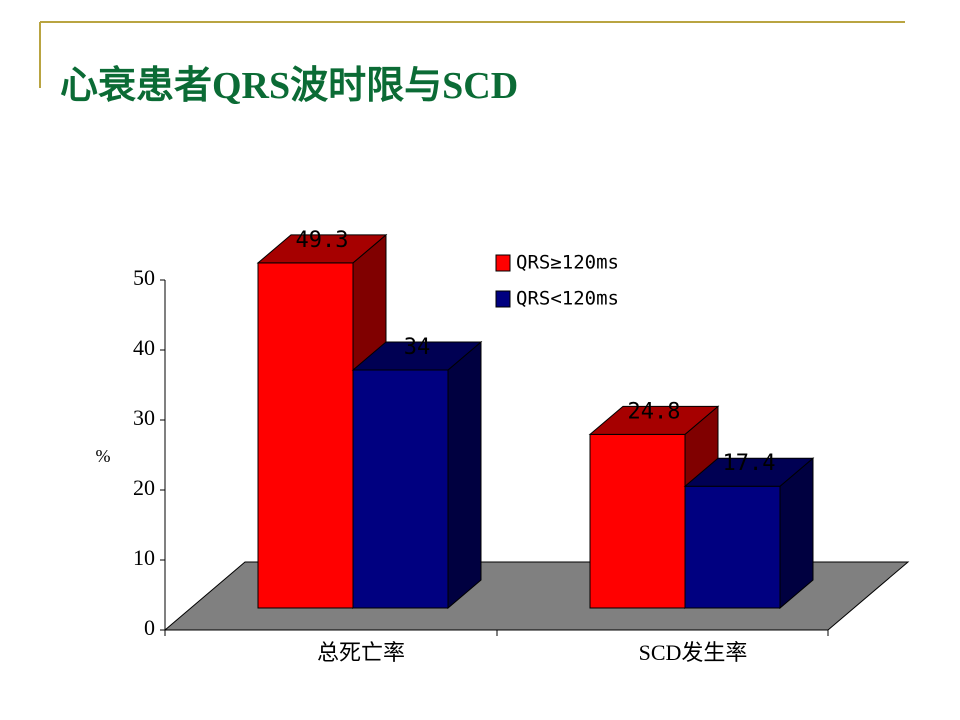 Image resolution: width=960 pixels, height=720 pixels. Describe the element at coordinates (144, 347) in the screenshot. I see `y-tick-label: 40` at that location.